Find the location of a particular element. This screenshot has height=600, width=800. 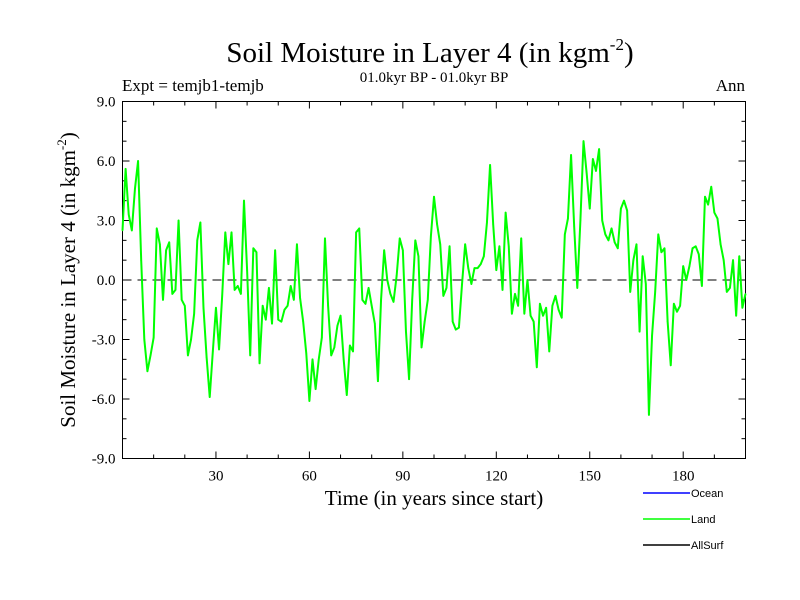

x-tick-label: 120 is located at coordinates (496, 477).